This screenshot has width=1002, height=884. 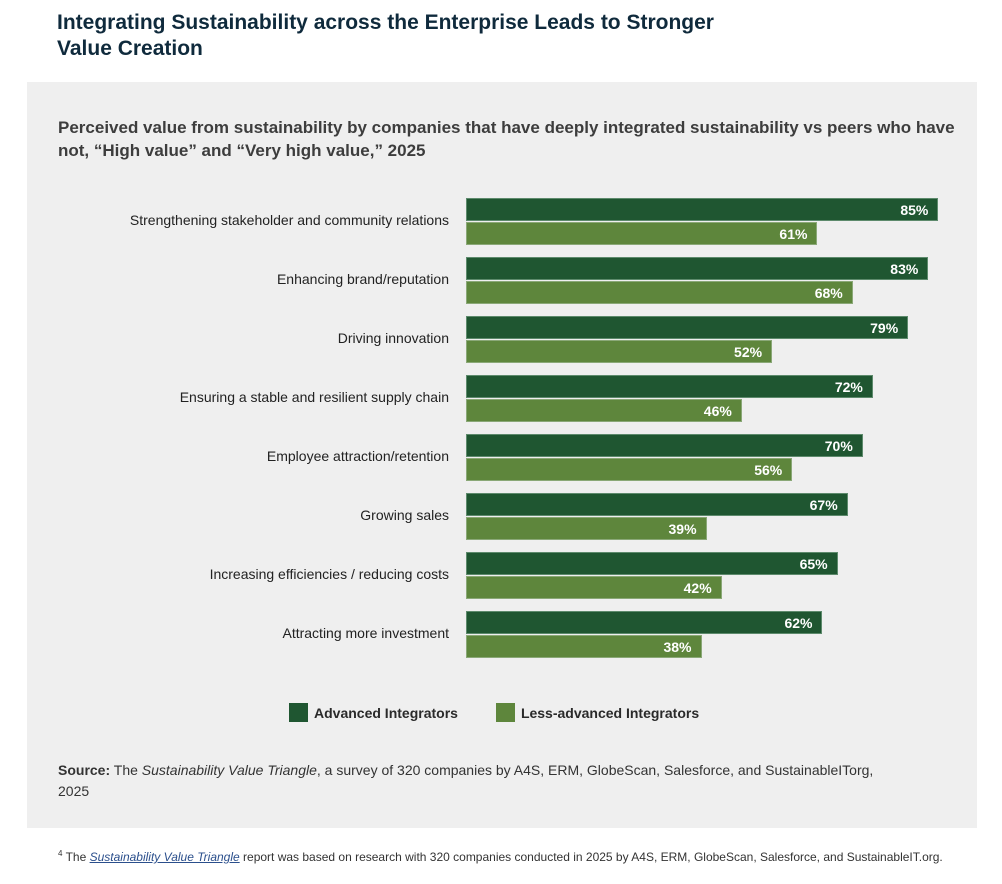 What do you see at coordinates (642, 233) in the screenshot?
I see `bar-less-advanced: 61%` at bounding box center [642, 233].